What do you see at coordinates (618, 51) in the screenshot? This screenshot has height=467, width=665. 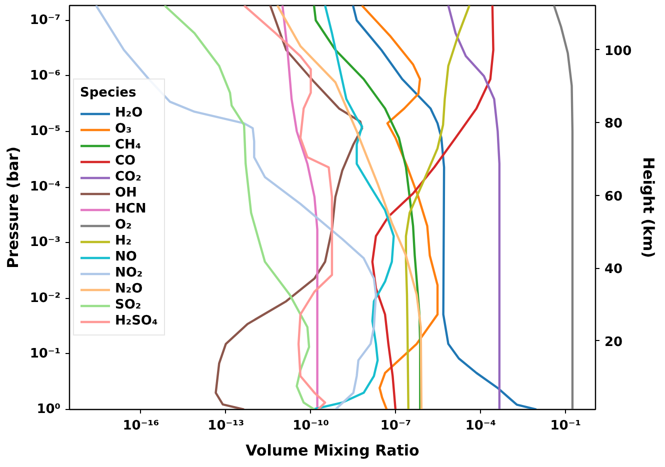 I see `y2-tick-label: 100` at bounding box center [618, 51].